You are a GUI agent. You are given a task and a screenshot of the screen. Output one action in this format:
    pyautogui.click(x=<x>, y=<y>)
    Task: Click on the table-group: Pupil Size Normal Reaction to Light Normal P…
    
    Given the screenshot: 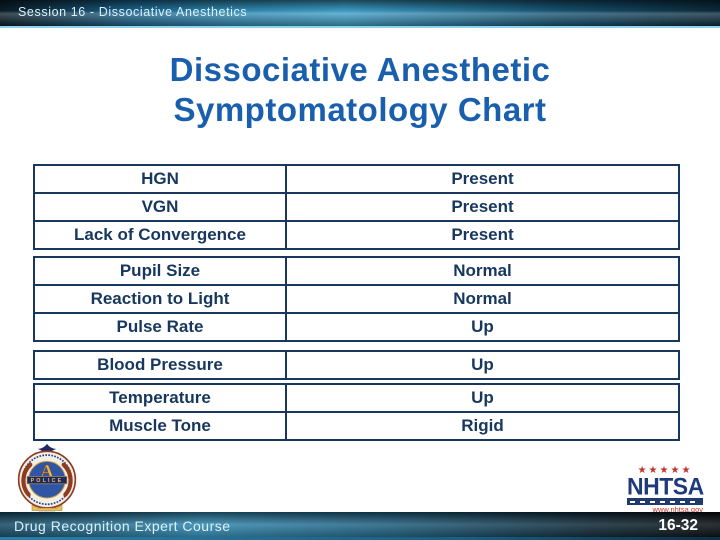 What is the action you would take?
    pyautogui.click(x=356, y=299)
    